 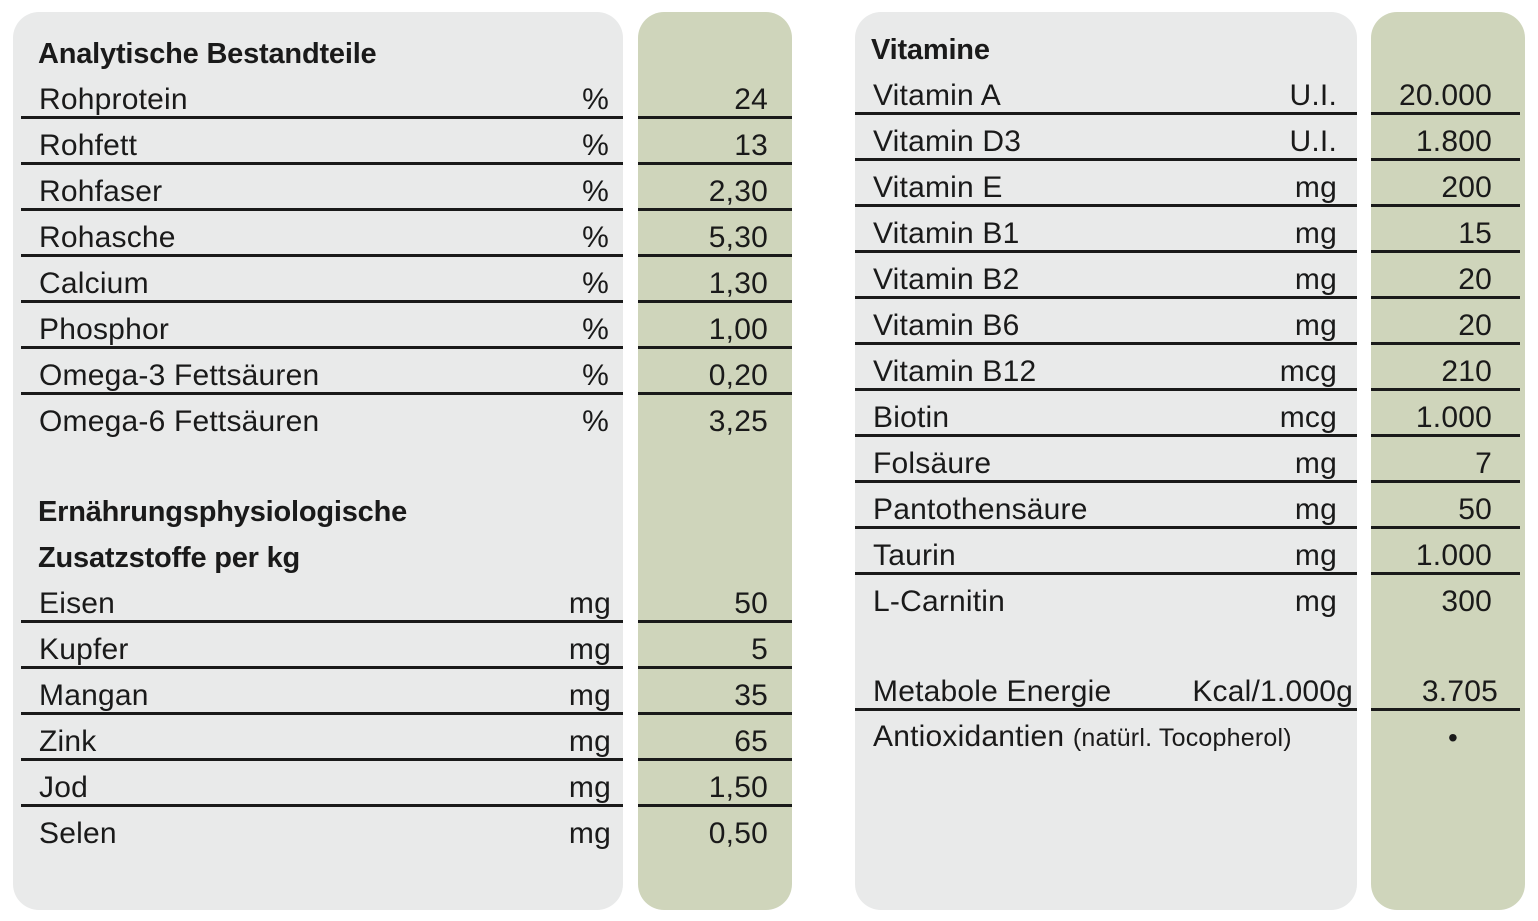 What do you see at coordinates (1445, 95) in the screenshot?
I see `row-value: 20.000` at bounding box center [1445, 95].